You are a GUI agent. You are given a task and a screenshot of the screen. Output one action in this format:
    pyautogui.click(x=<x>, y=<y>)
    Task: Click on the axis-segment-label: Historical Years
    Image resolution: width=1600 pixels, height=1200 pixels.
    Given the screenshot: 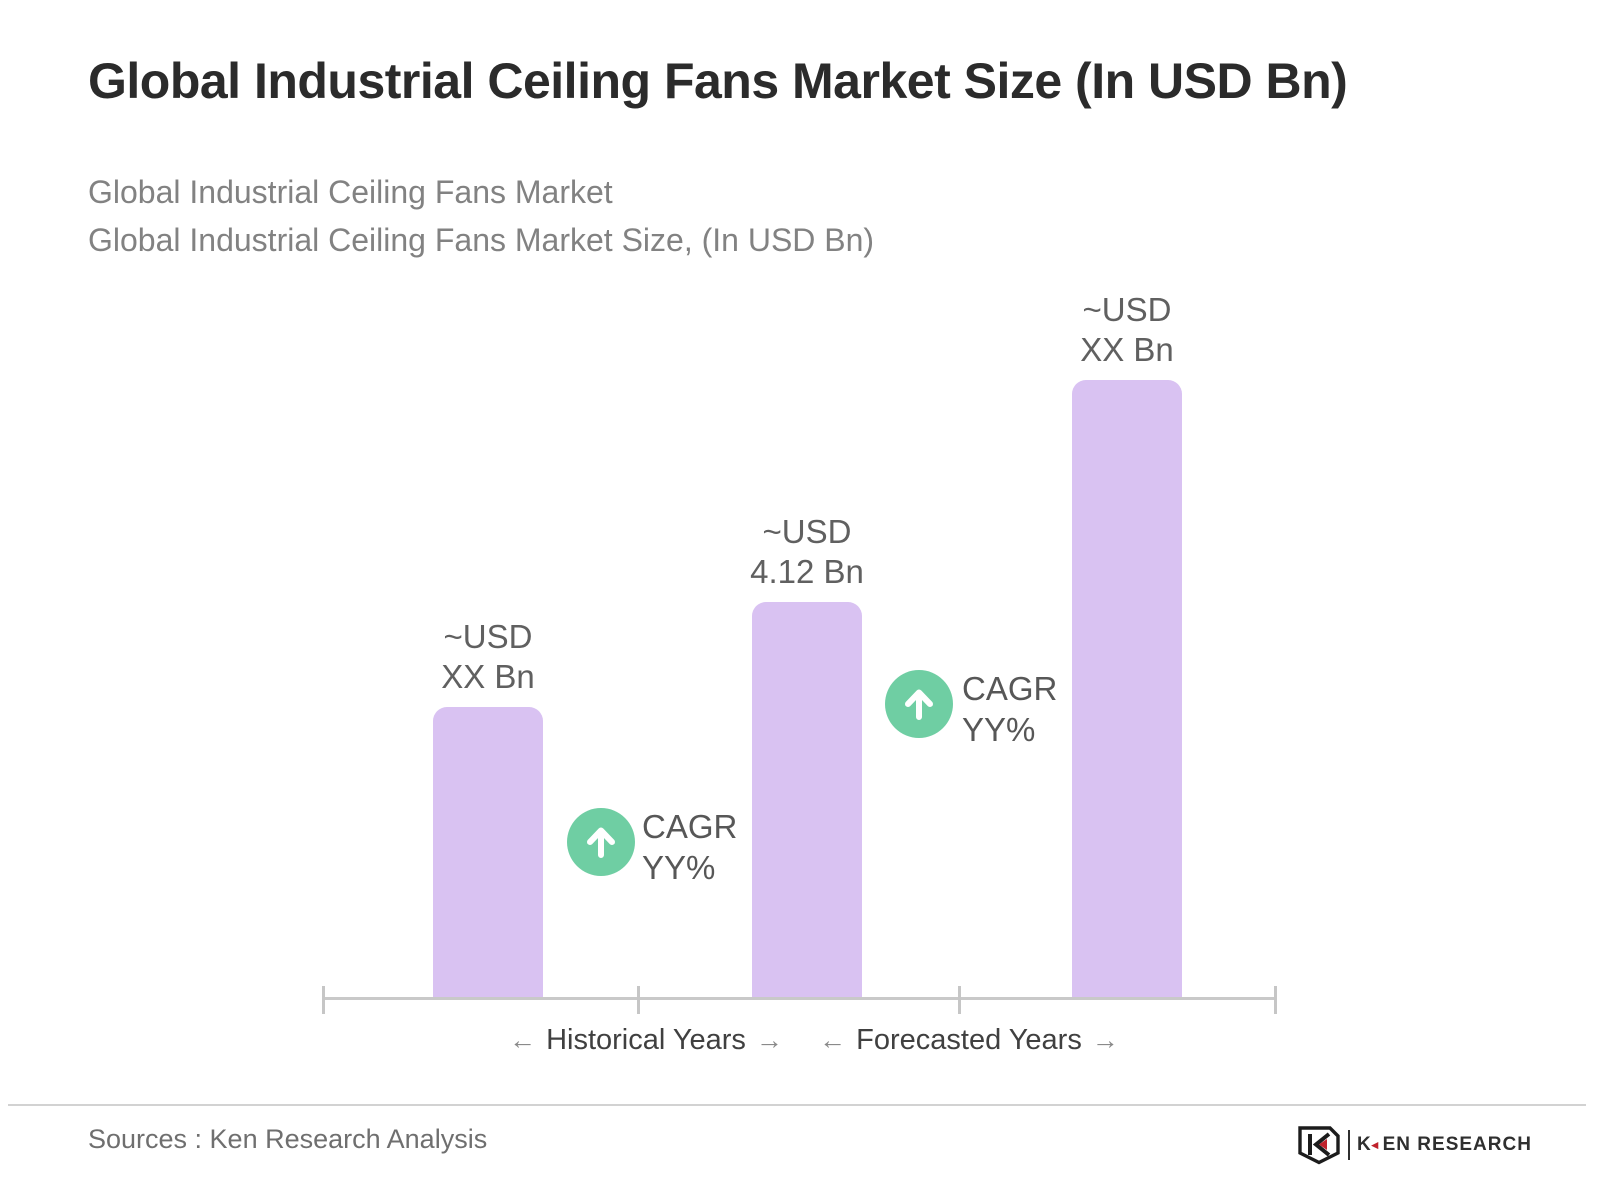 What is the action you would take?
    pyautogui.click(x=646, y=1040)
    